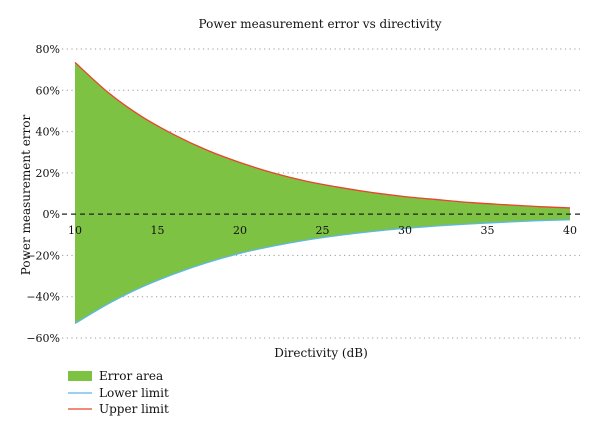 The image size is (600, 435). Describe the element at coordinates (320, 24) in the screenshot. I see `chart-title: Power measurement error vs directivity` at that location.